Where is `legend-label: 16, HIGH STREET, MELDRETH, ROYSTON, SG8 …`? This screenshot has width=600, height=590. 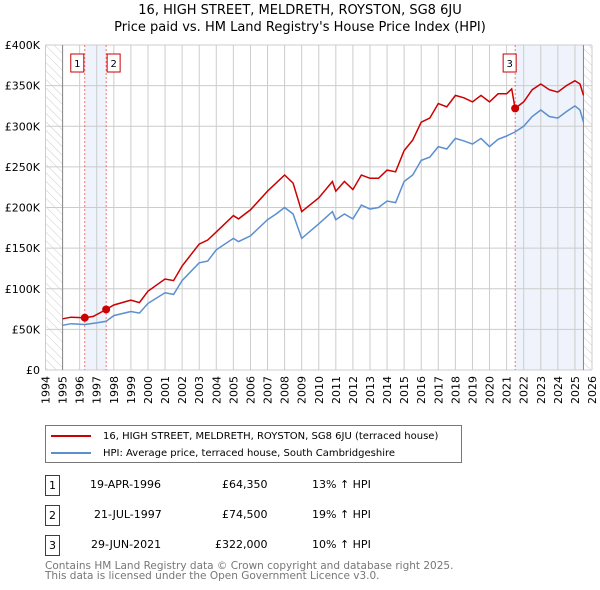
legend-label: 16, HIGH STREET, MELDRETH, ROYSTON, SG8 … is located at coordinates (271, 436).